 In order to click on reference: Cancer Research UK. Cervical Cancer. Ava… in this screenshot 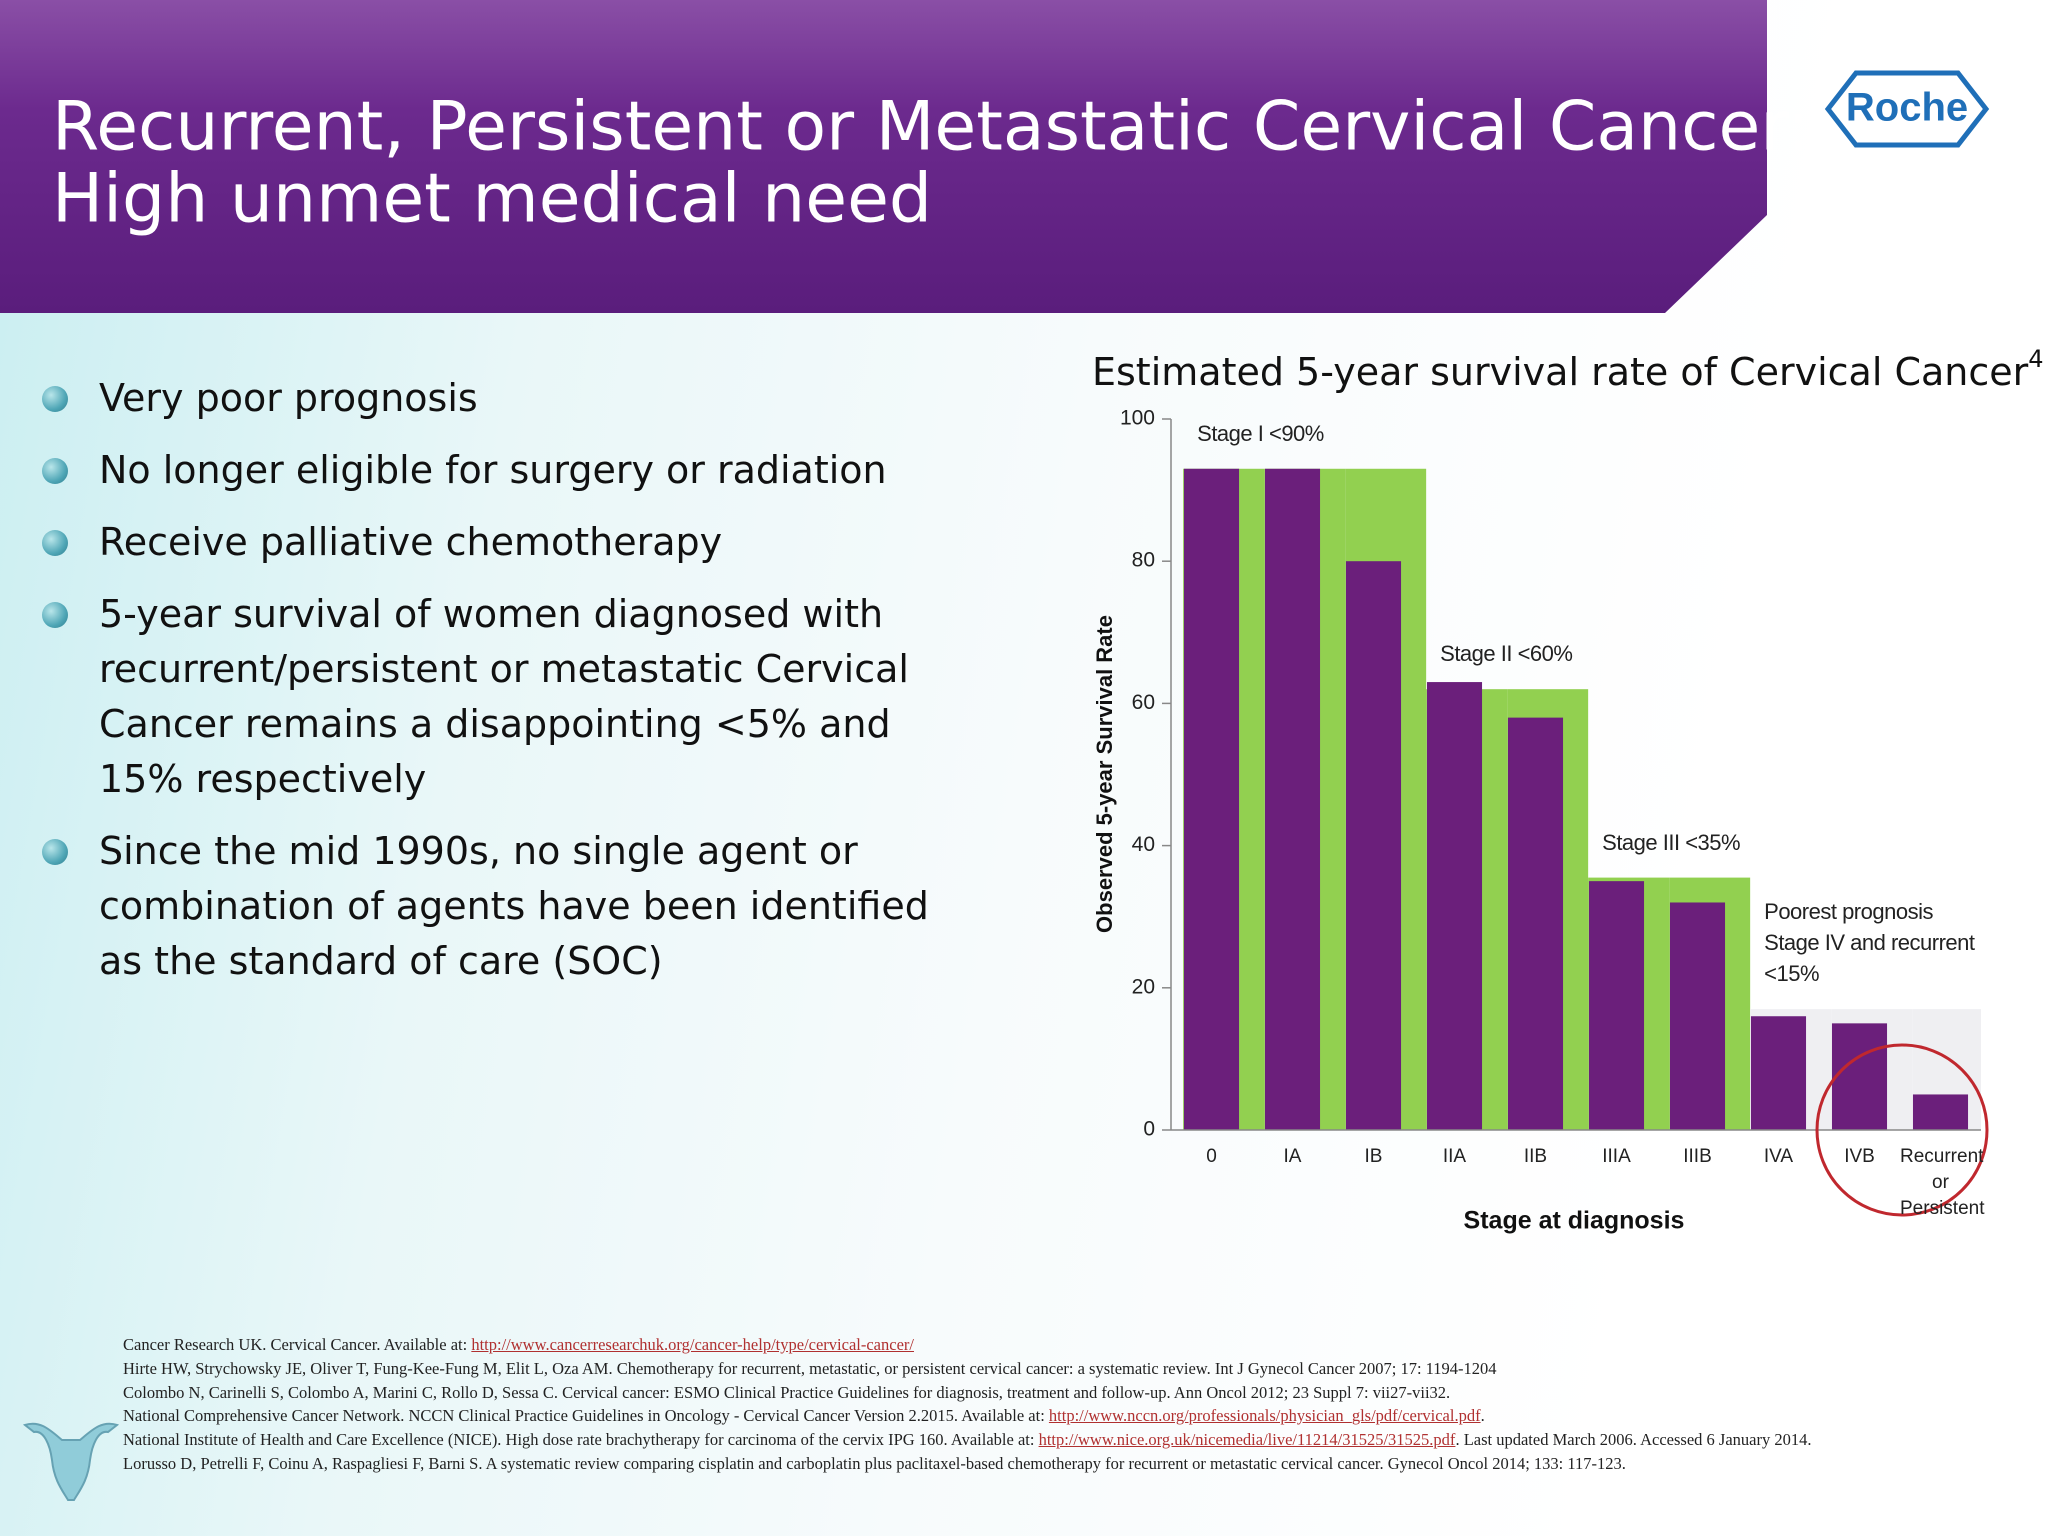, I will do `click(967, 1345)`.